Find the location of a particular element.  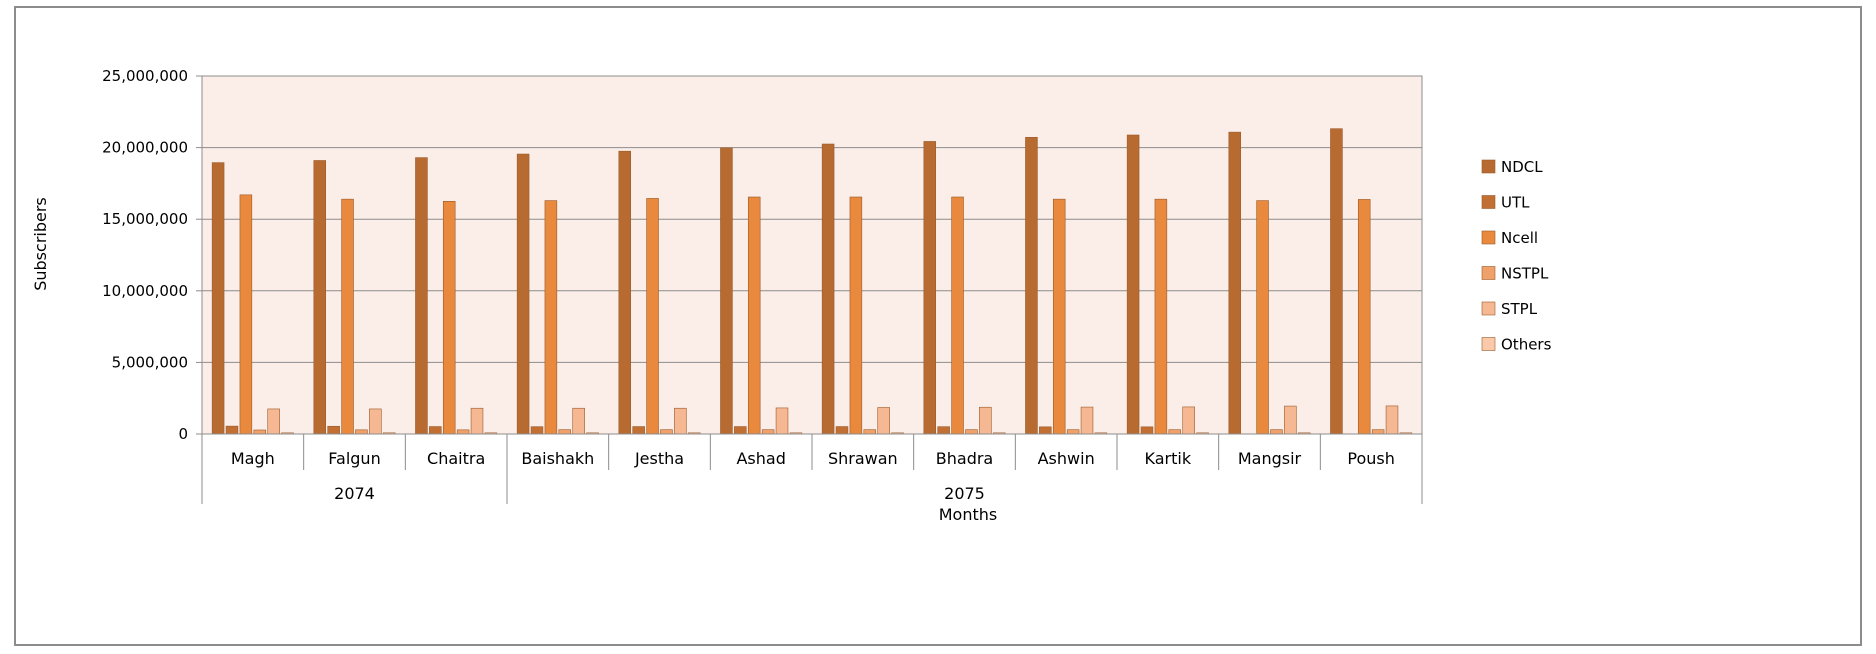

y-tick-label: 20,000,000 is located at coordinates (145, 148).